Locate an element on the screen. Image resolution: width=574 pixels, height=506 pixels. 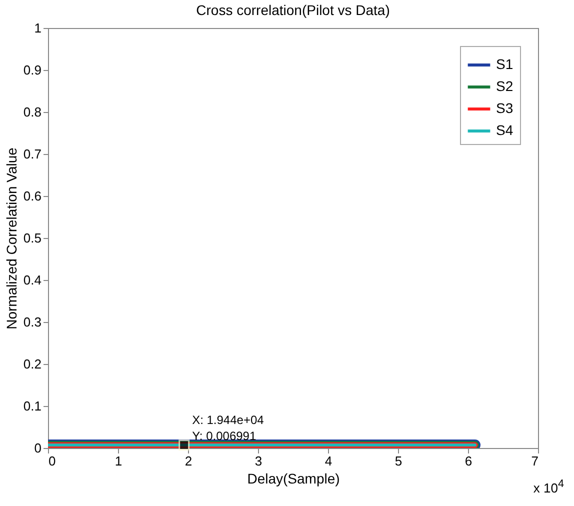
y-tick-label: 0.8 is located at coordinates (32, 112).